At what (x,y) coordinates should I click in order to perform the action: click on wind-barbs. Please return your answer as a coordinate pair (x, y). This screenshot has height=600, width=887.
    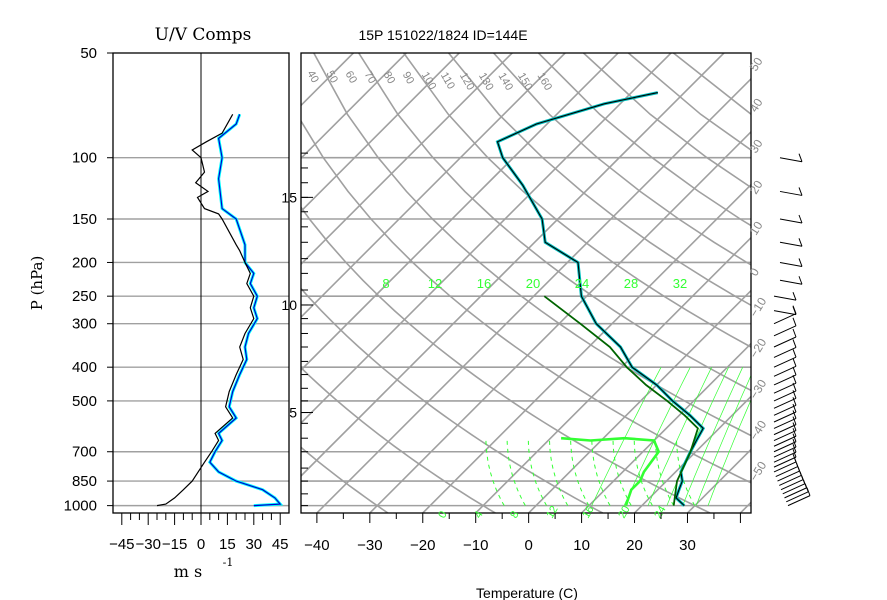
    Looking at the image, I should click on (792, 330).